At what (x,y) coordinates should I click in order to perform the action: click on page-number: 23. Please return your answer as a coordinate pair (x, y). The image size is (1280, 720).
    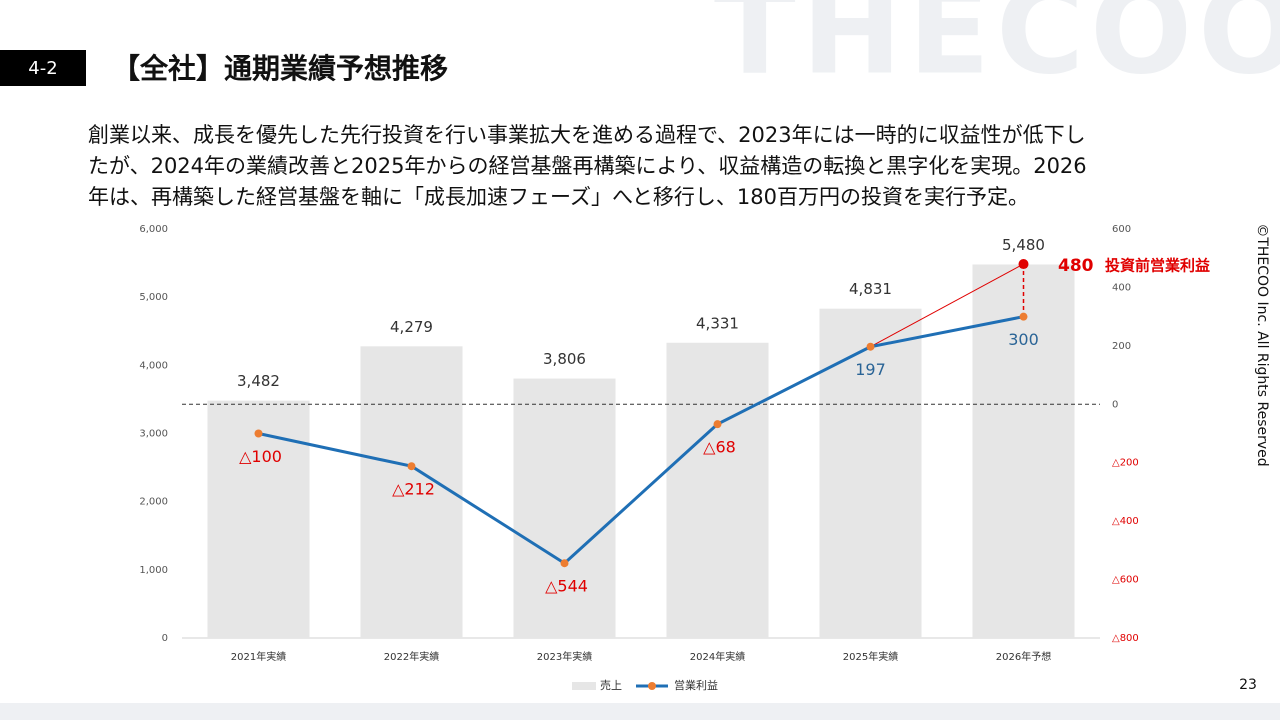
    Looking at the image, I should click on (1248, 685).